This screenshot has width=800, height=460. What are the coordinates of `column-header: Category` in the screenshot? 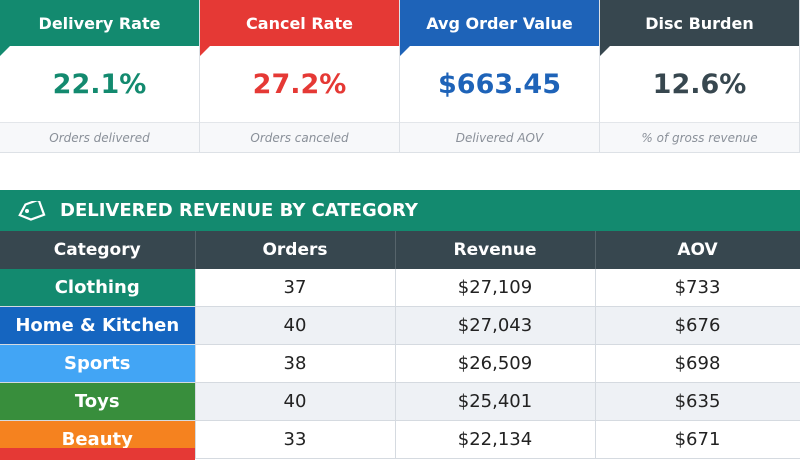 It's located at (98, 250).